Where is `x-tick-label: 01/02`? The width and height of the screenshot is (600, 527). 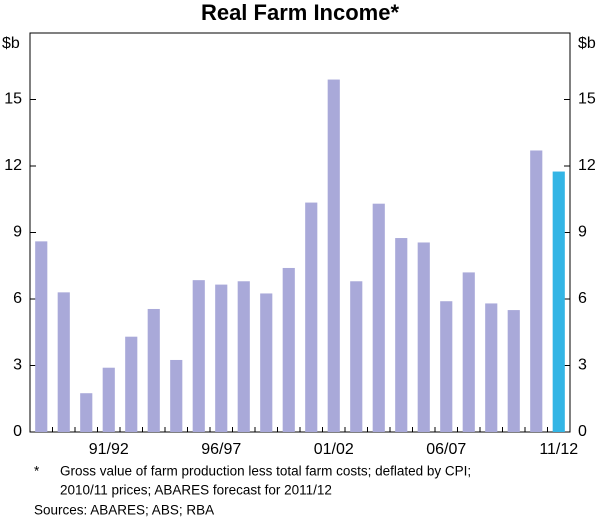
x-tick-label: 01/02 is located at coordinates (334, 449).